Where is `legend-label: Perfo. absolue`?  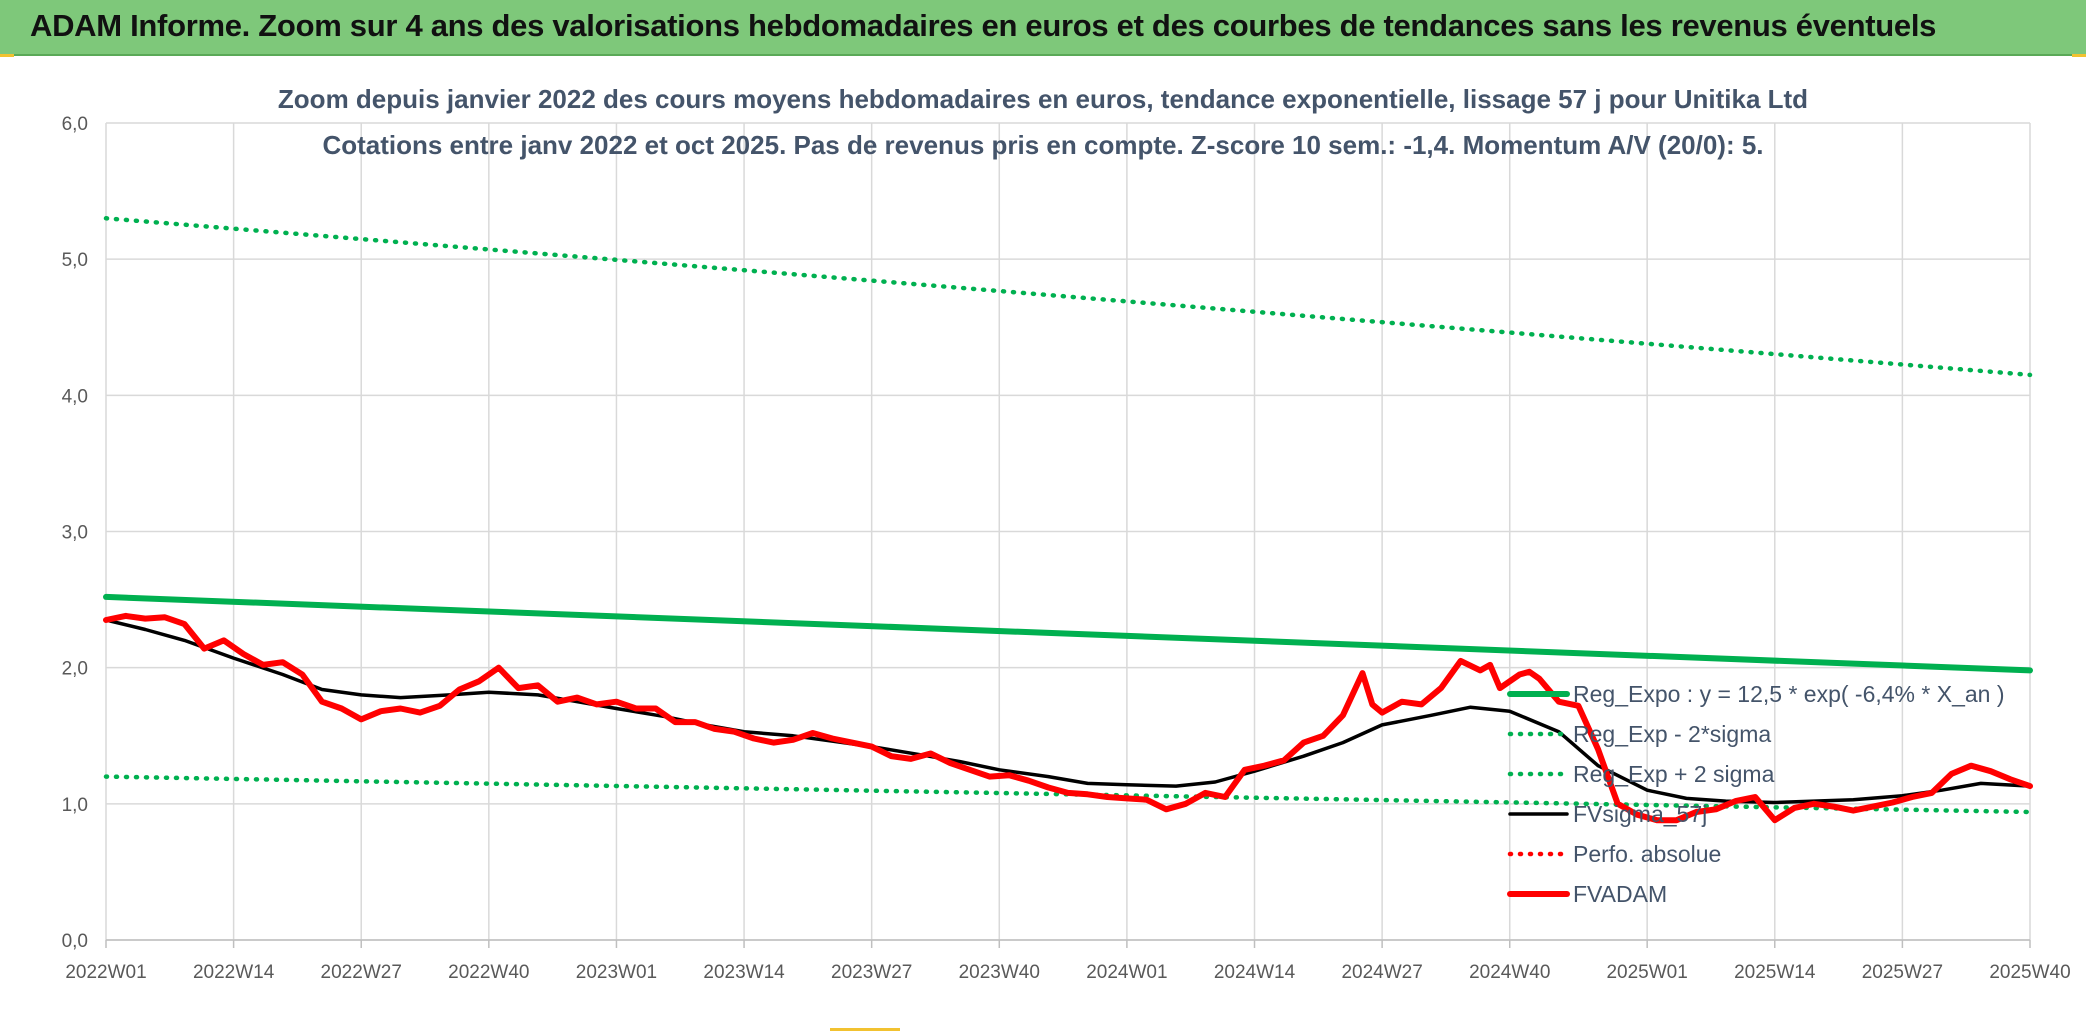
legend-label: Perfo. absolue is located at coordinates (1647, 854).